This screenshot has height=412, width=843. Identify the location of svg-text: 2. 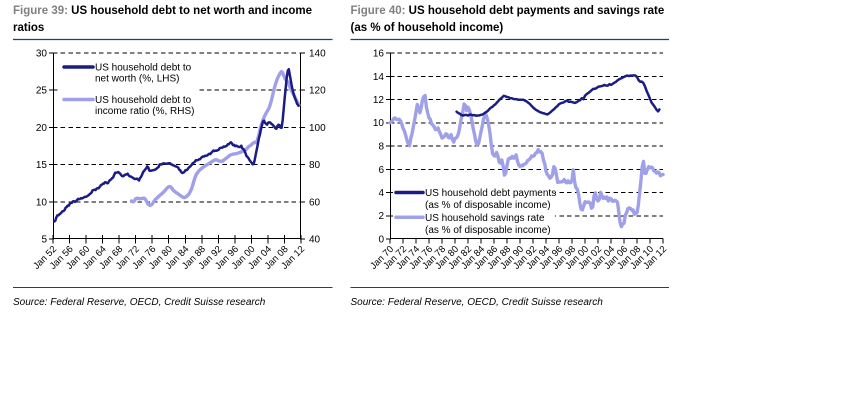
(381, 216).